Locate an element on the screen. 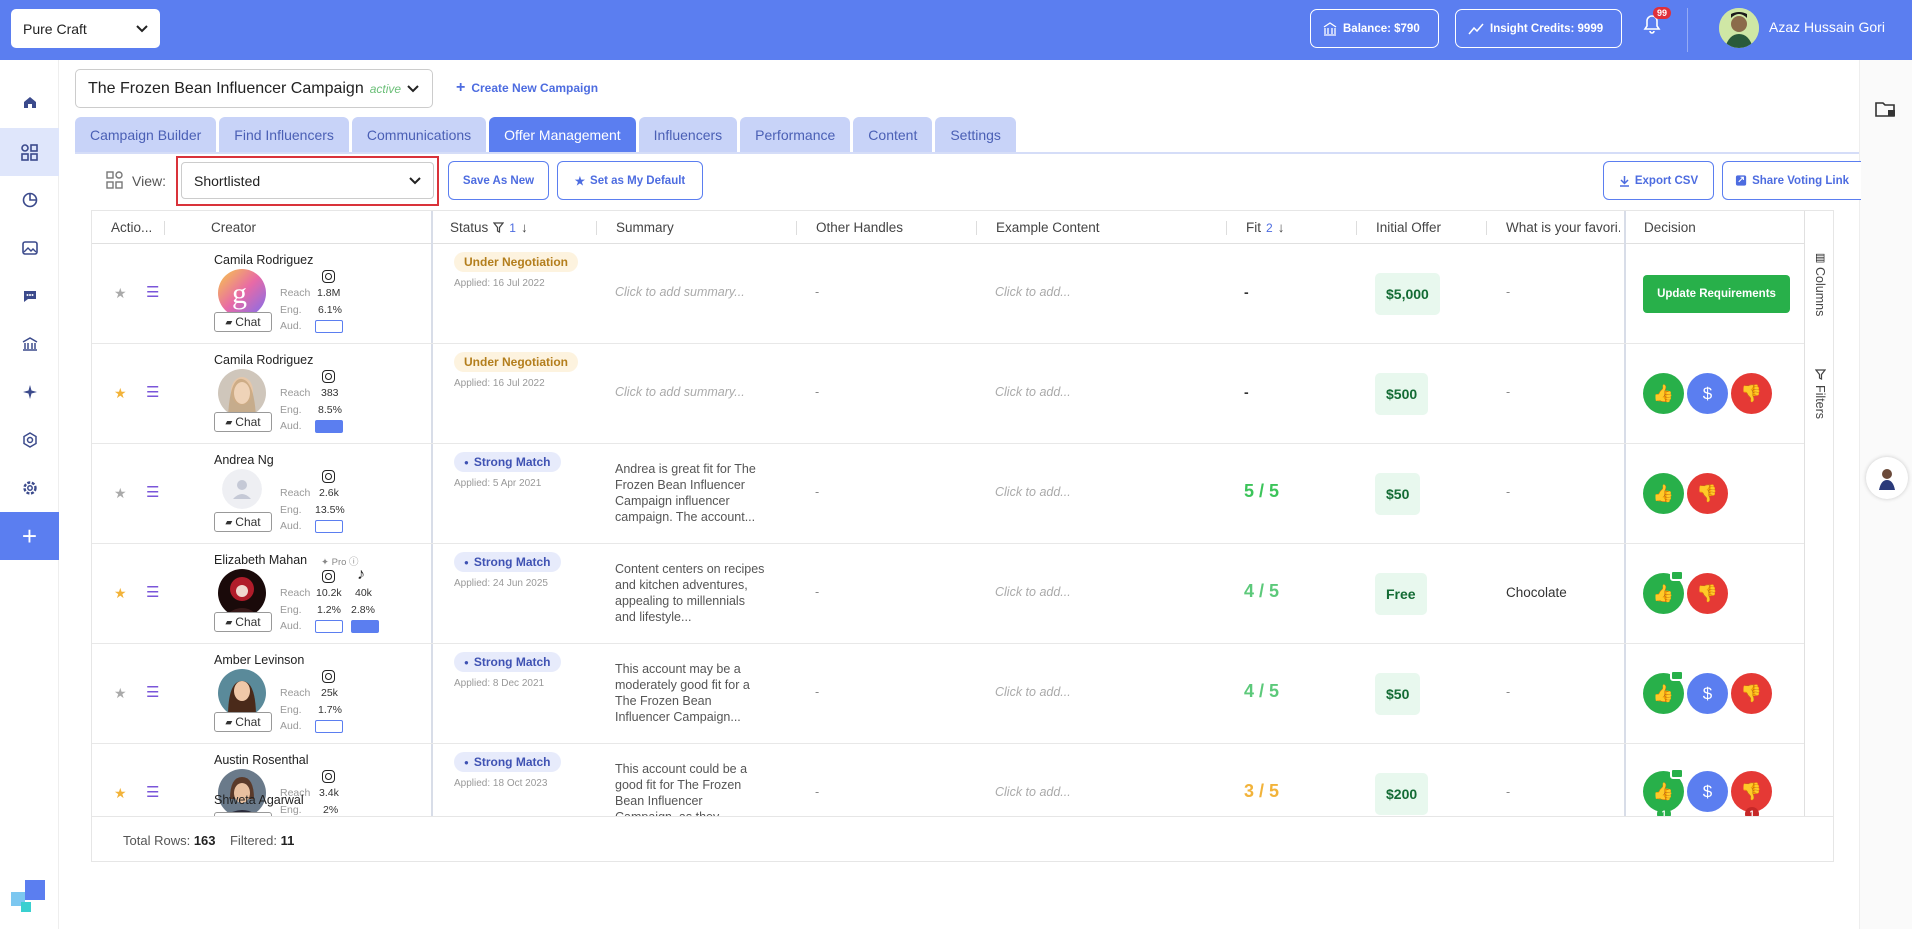 This screenshot has width=1912, height=929. column-status: Status 1 ↓ is located at coordinates (489, 227).